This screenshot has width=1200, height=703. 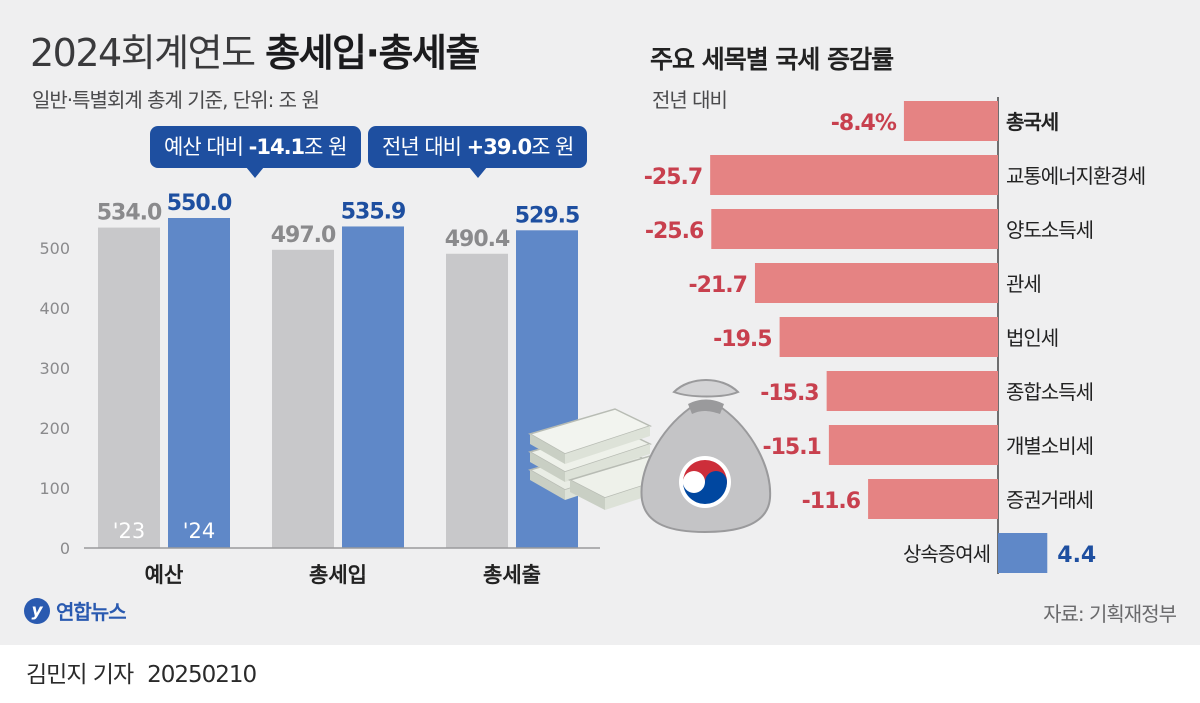 I want to click on budget-diff-callout: 예산 대비 -14.1조 원, so click(x=255, y=152).